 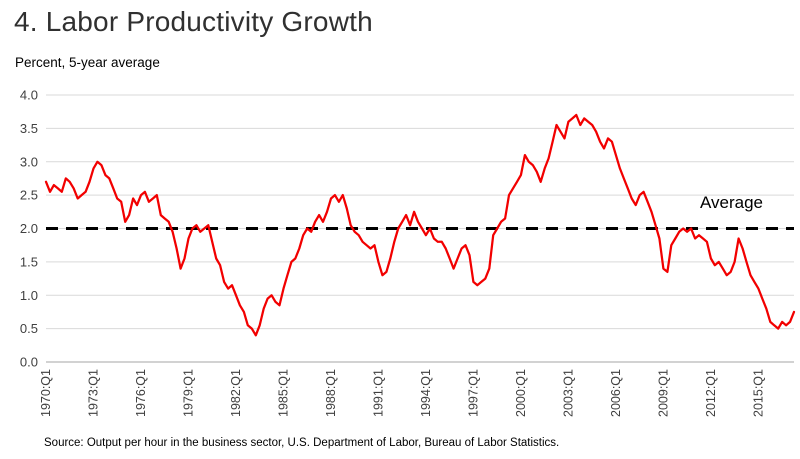 What do you see at coordinates (46, 393) in the screenshot?
I see `x-tick-label: 1970:Q1` at bounding box center [46, 393].